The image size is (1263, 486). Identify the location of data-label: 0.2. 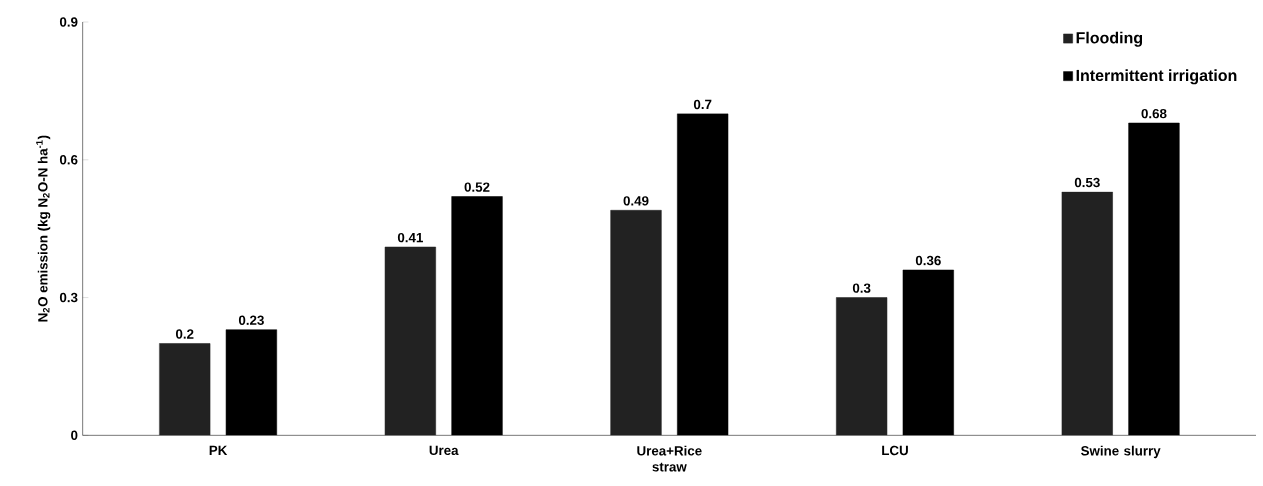
(184, 334).